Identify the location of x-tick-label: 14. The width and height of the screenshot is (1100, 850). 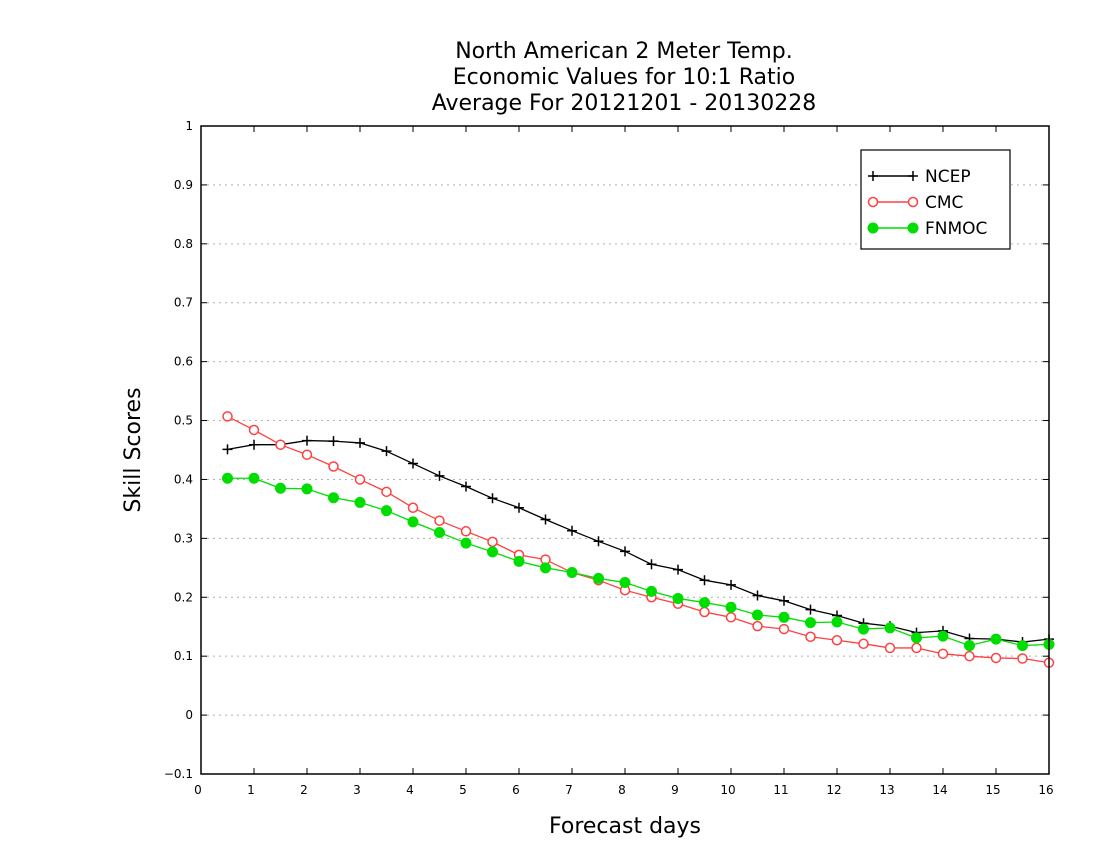
(939, 790).